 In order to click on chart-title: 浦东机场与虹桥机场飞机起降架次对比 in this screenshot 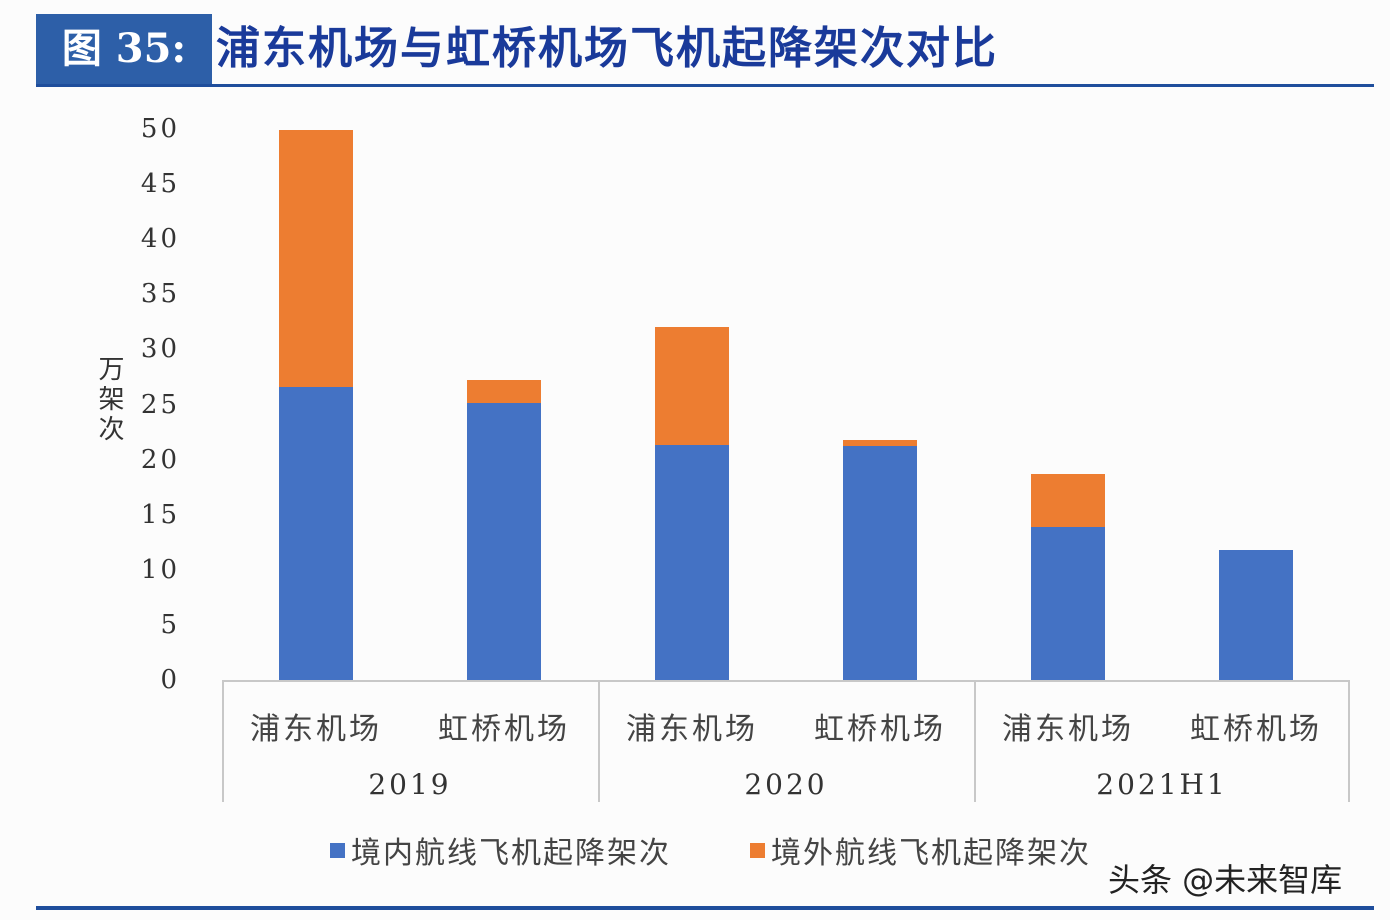, I will do `click(607, 48)`.